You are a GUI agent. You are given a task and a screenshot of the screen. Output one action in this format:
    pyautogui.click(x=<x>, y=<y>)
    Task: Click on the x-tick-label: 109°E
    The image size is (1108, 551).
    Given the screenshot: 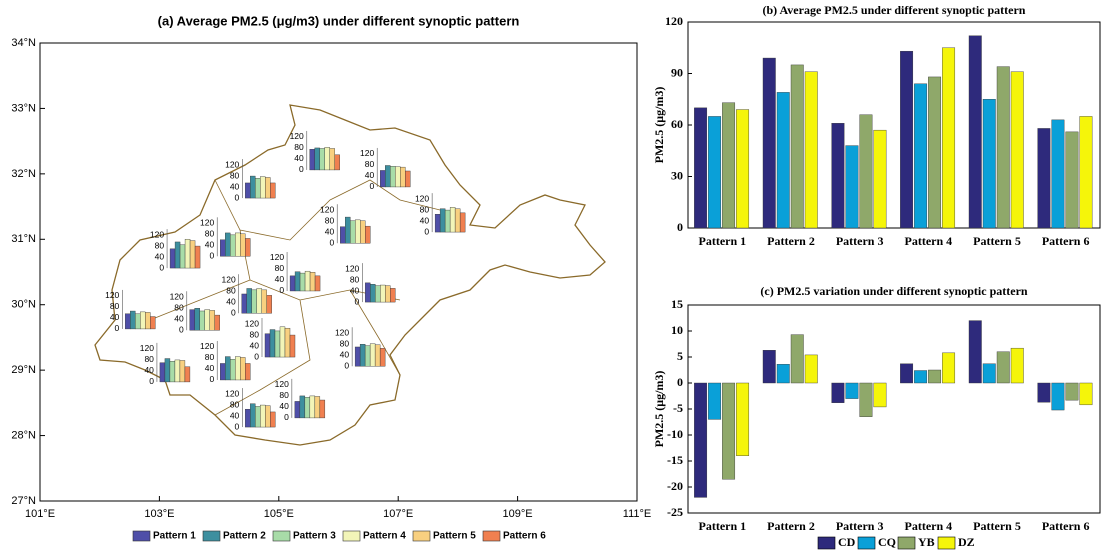 What is the action you would take?
    pyautogui.click(x=518, y=514)
    